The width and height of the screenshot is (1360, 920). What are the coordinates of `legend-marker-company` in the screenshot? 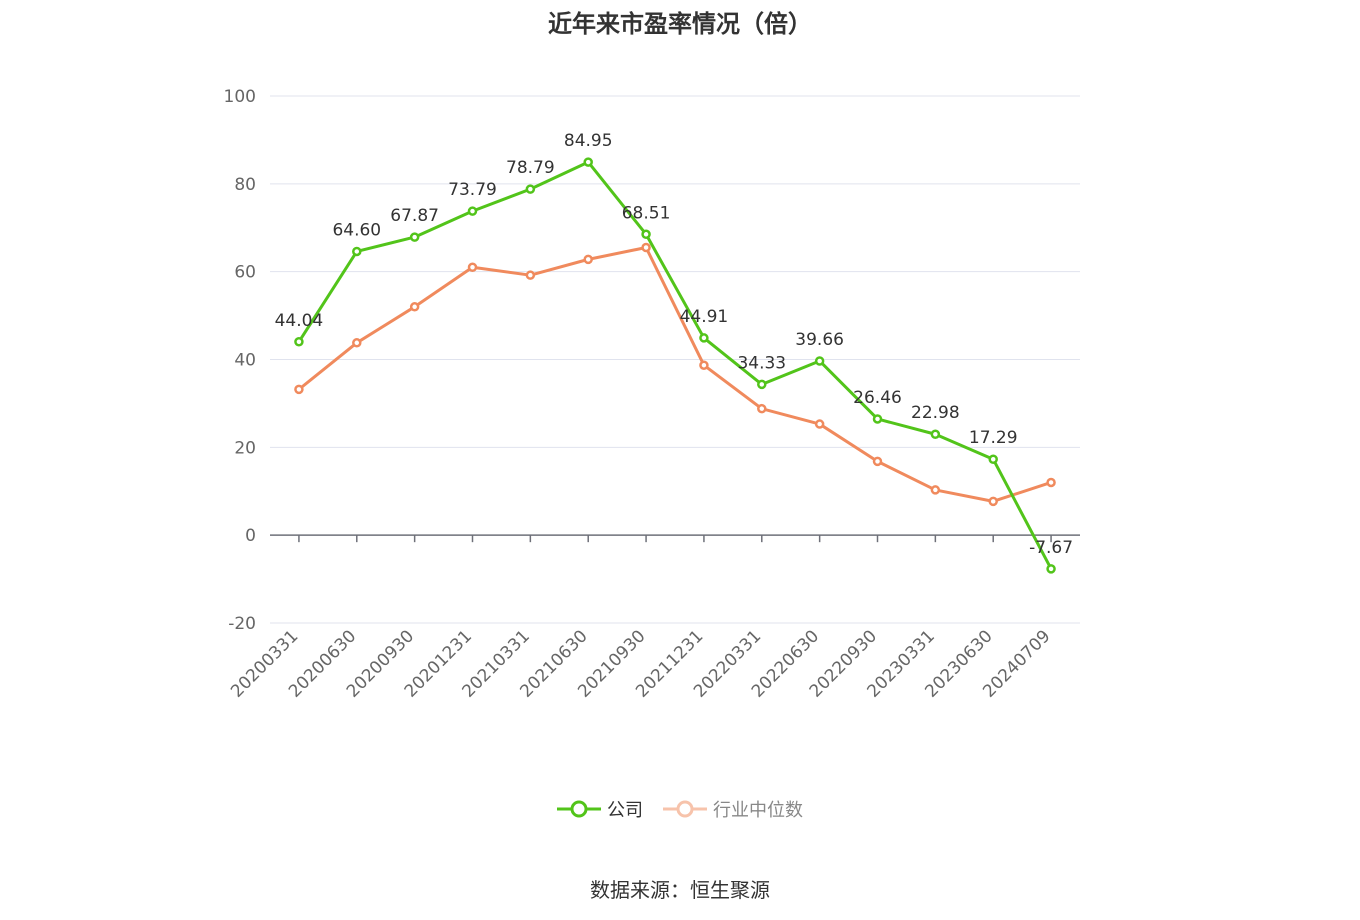 It's located at (579, 809).